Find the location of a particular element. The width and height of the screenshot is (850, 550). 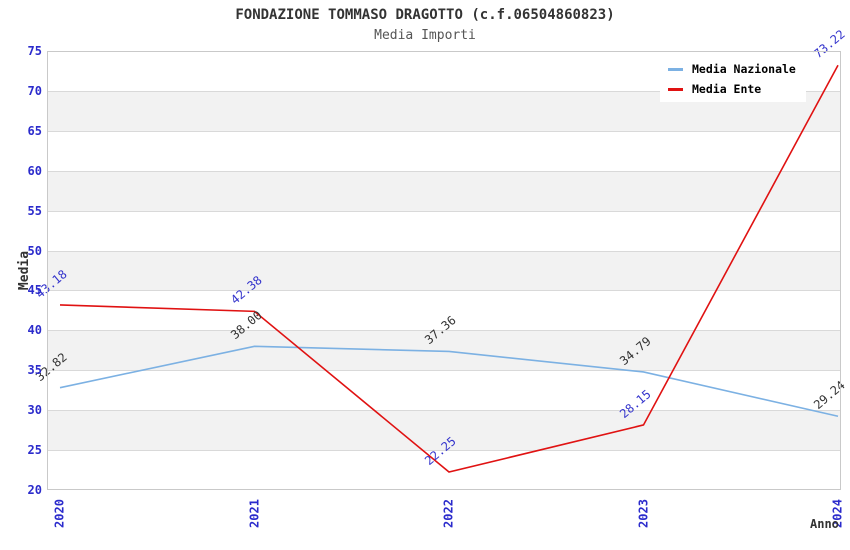

y-tick-label: 55 is located at coordinates (34, 210).